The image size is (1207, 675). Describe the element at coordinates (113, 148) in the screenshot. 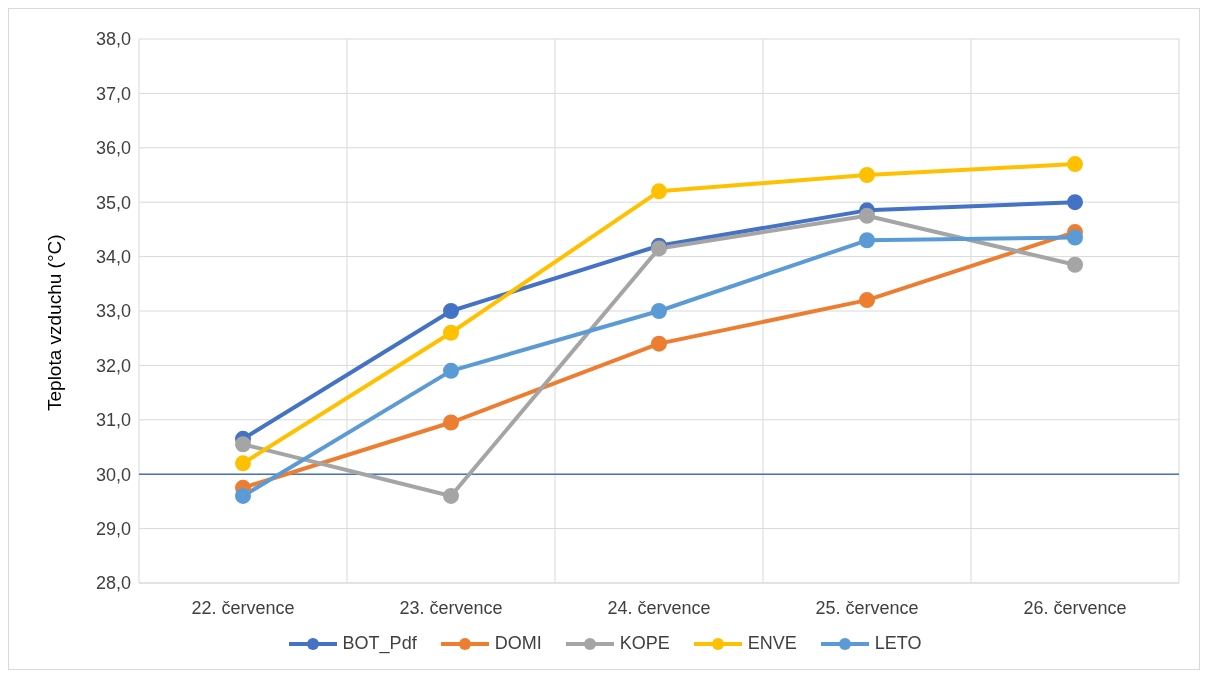

I see `y-tick-label: 36,0` at that location.